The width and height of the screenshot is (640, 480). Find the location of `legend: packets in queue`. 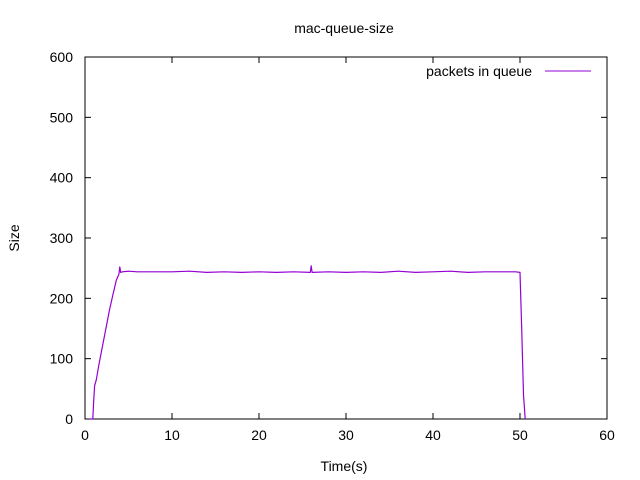

legend: packets in queue is located at coordinates (508, 71).